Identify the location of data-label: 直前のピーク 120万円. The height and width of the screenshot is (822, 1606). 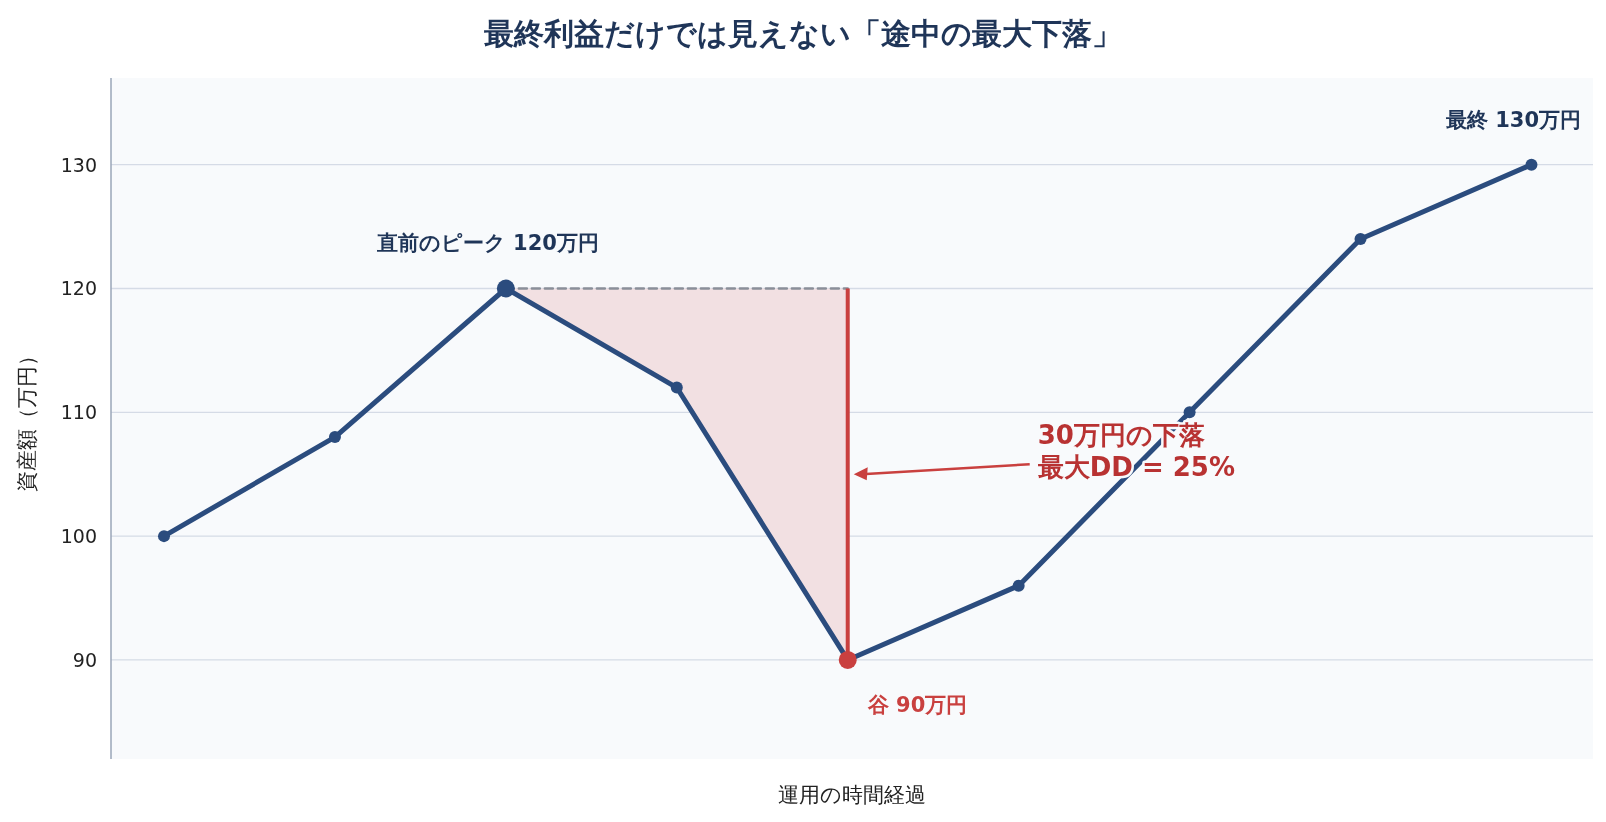
(487, 243).